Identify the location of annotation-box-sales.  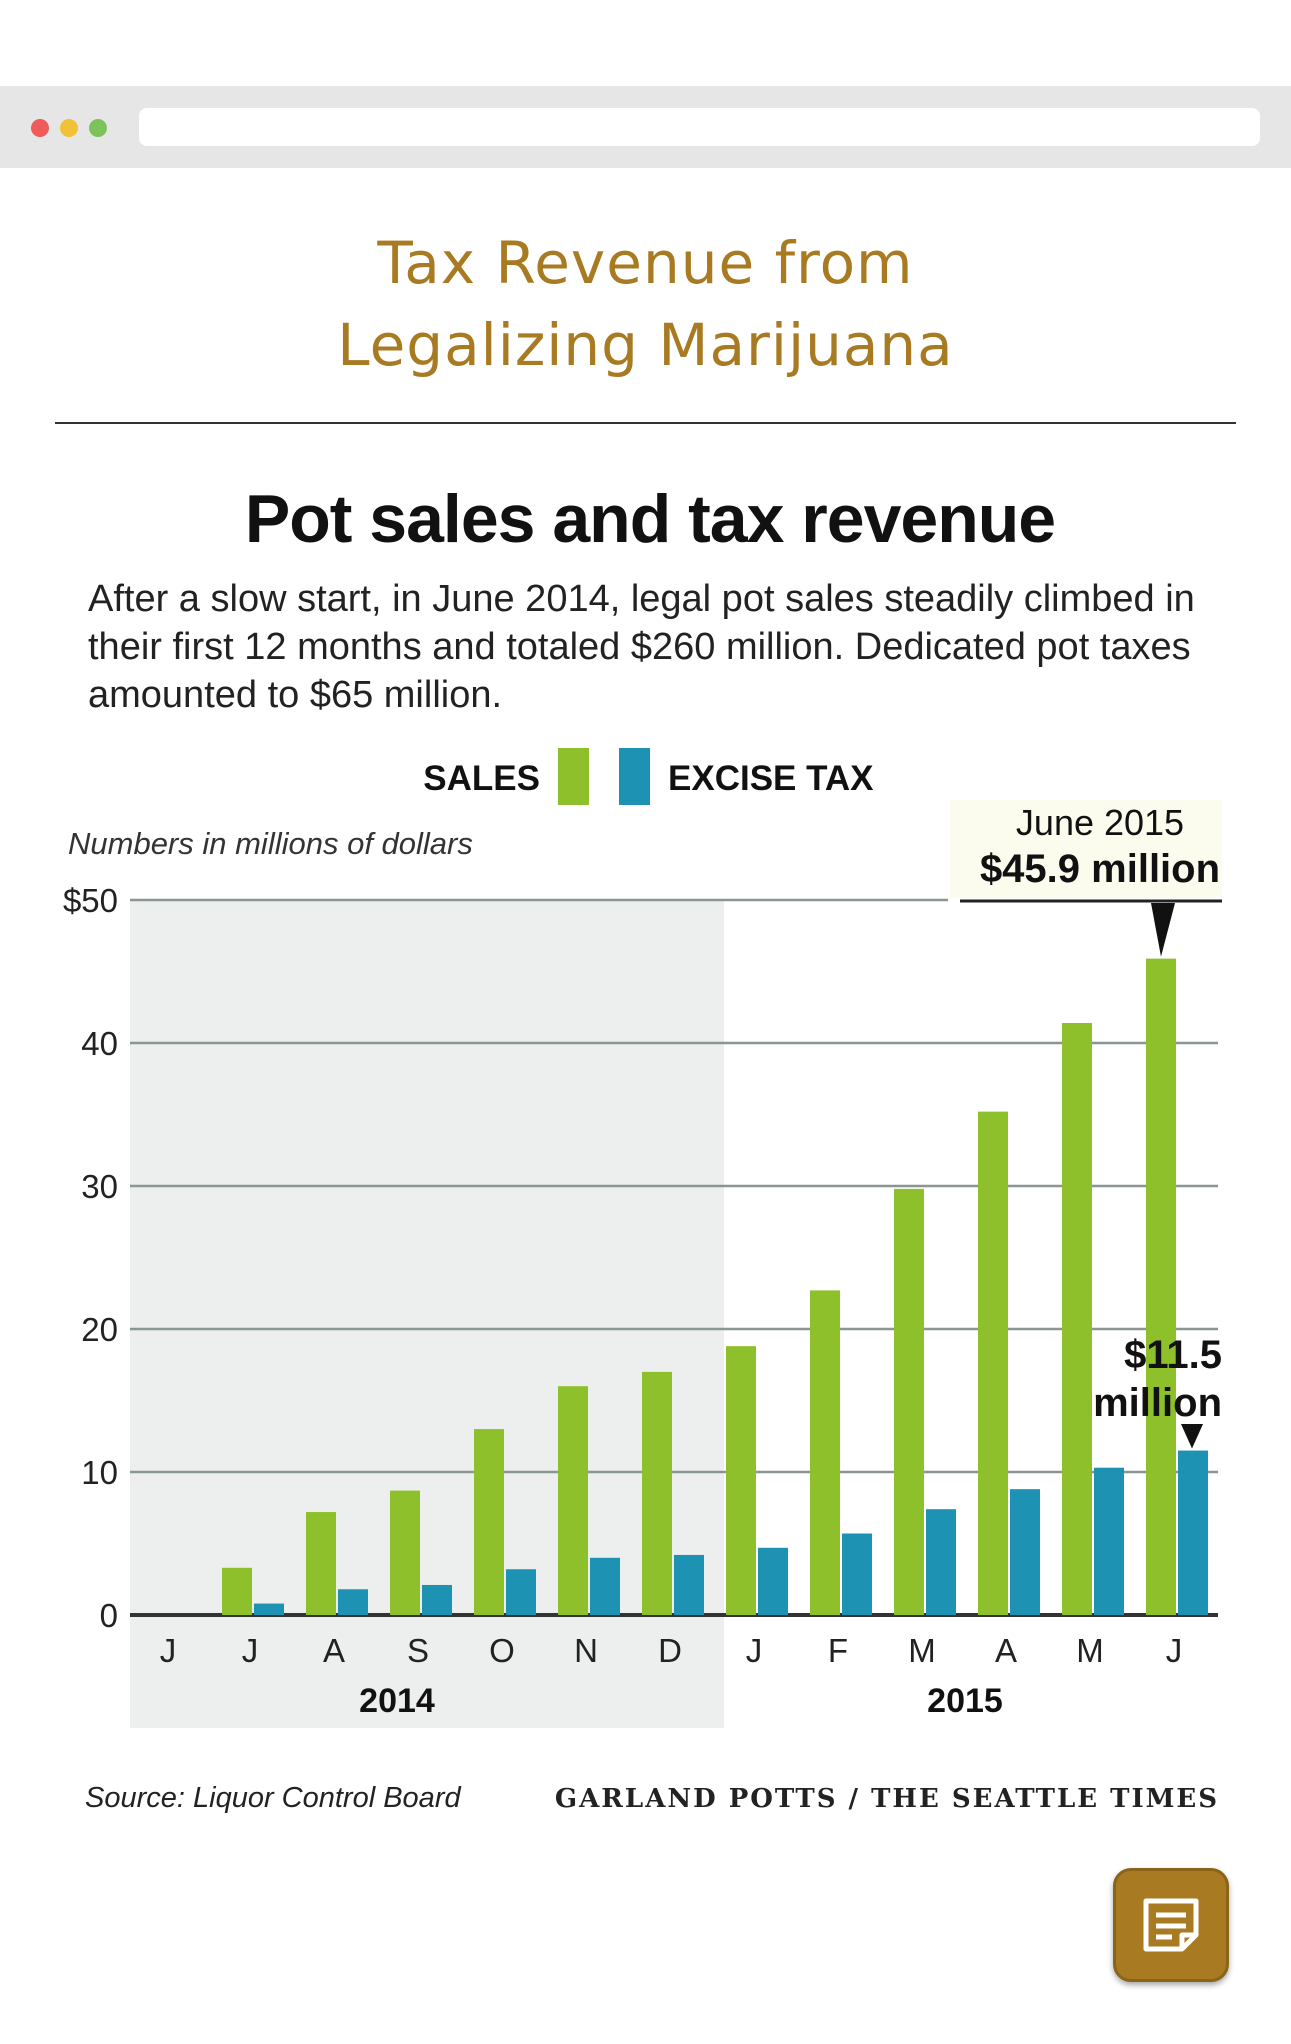
(1086, 849).